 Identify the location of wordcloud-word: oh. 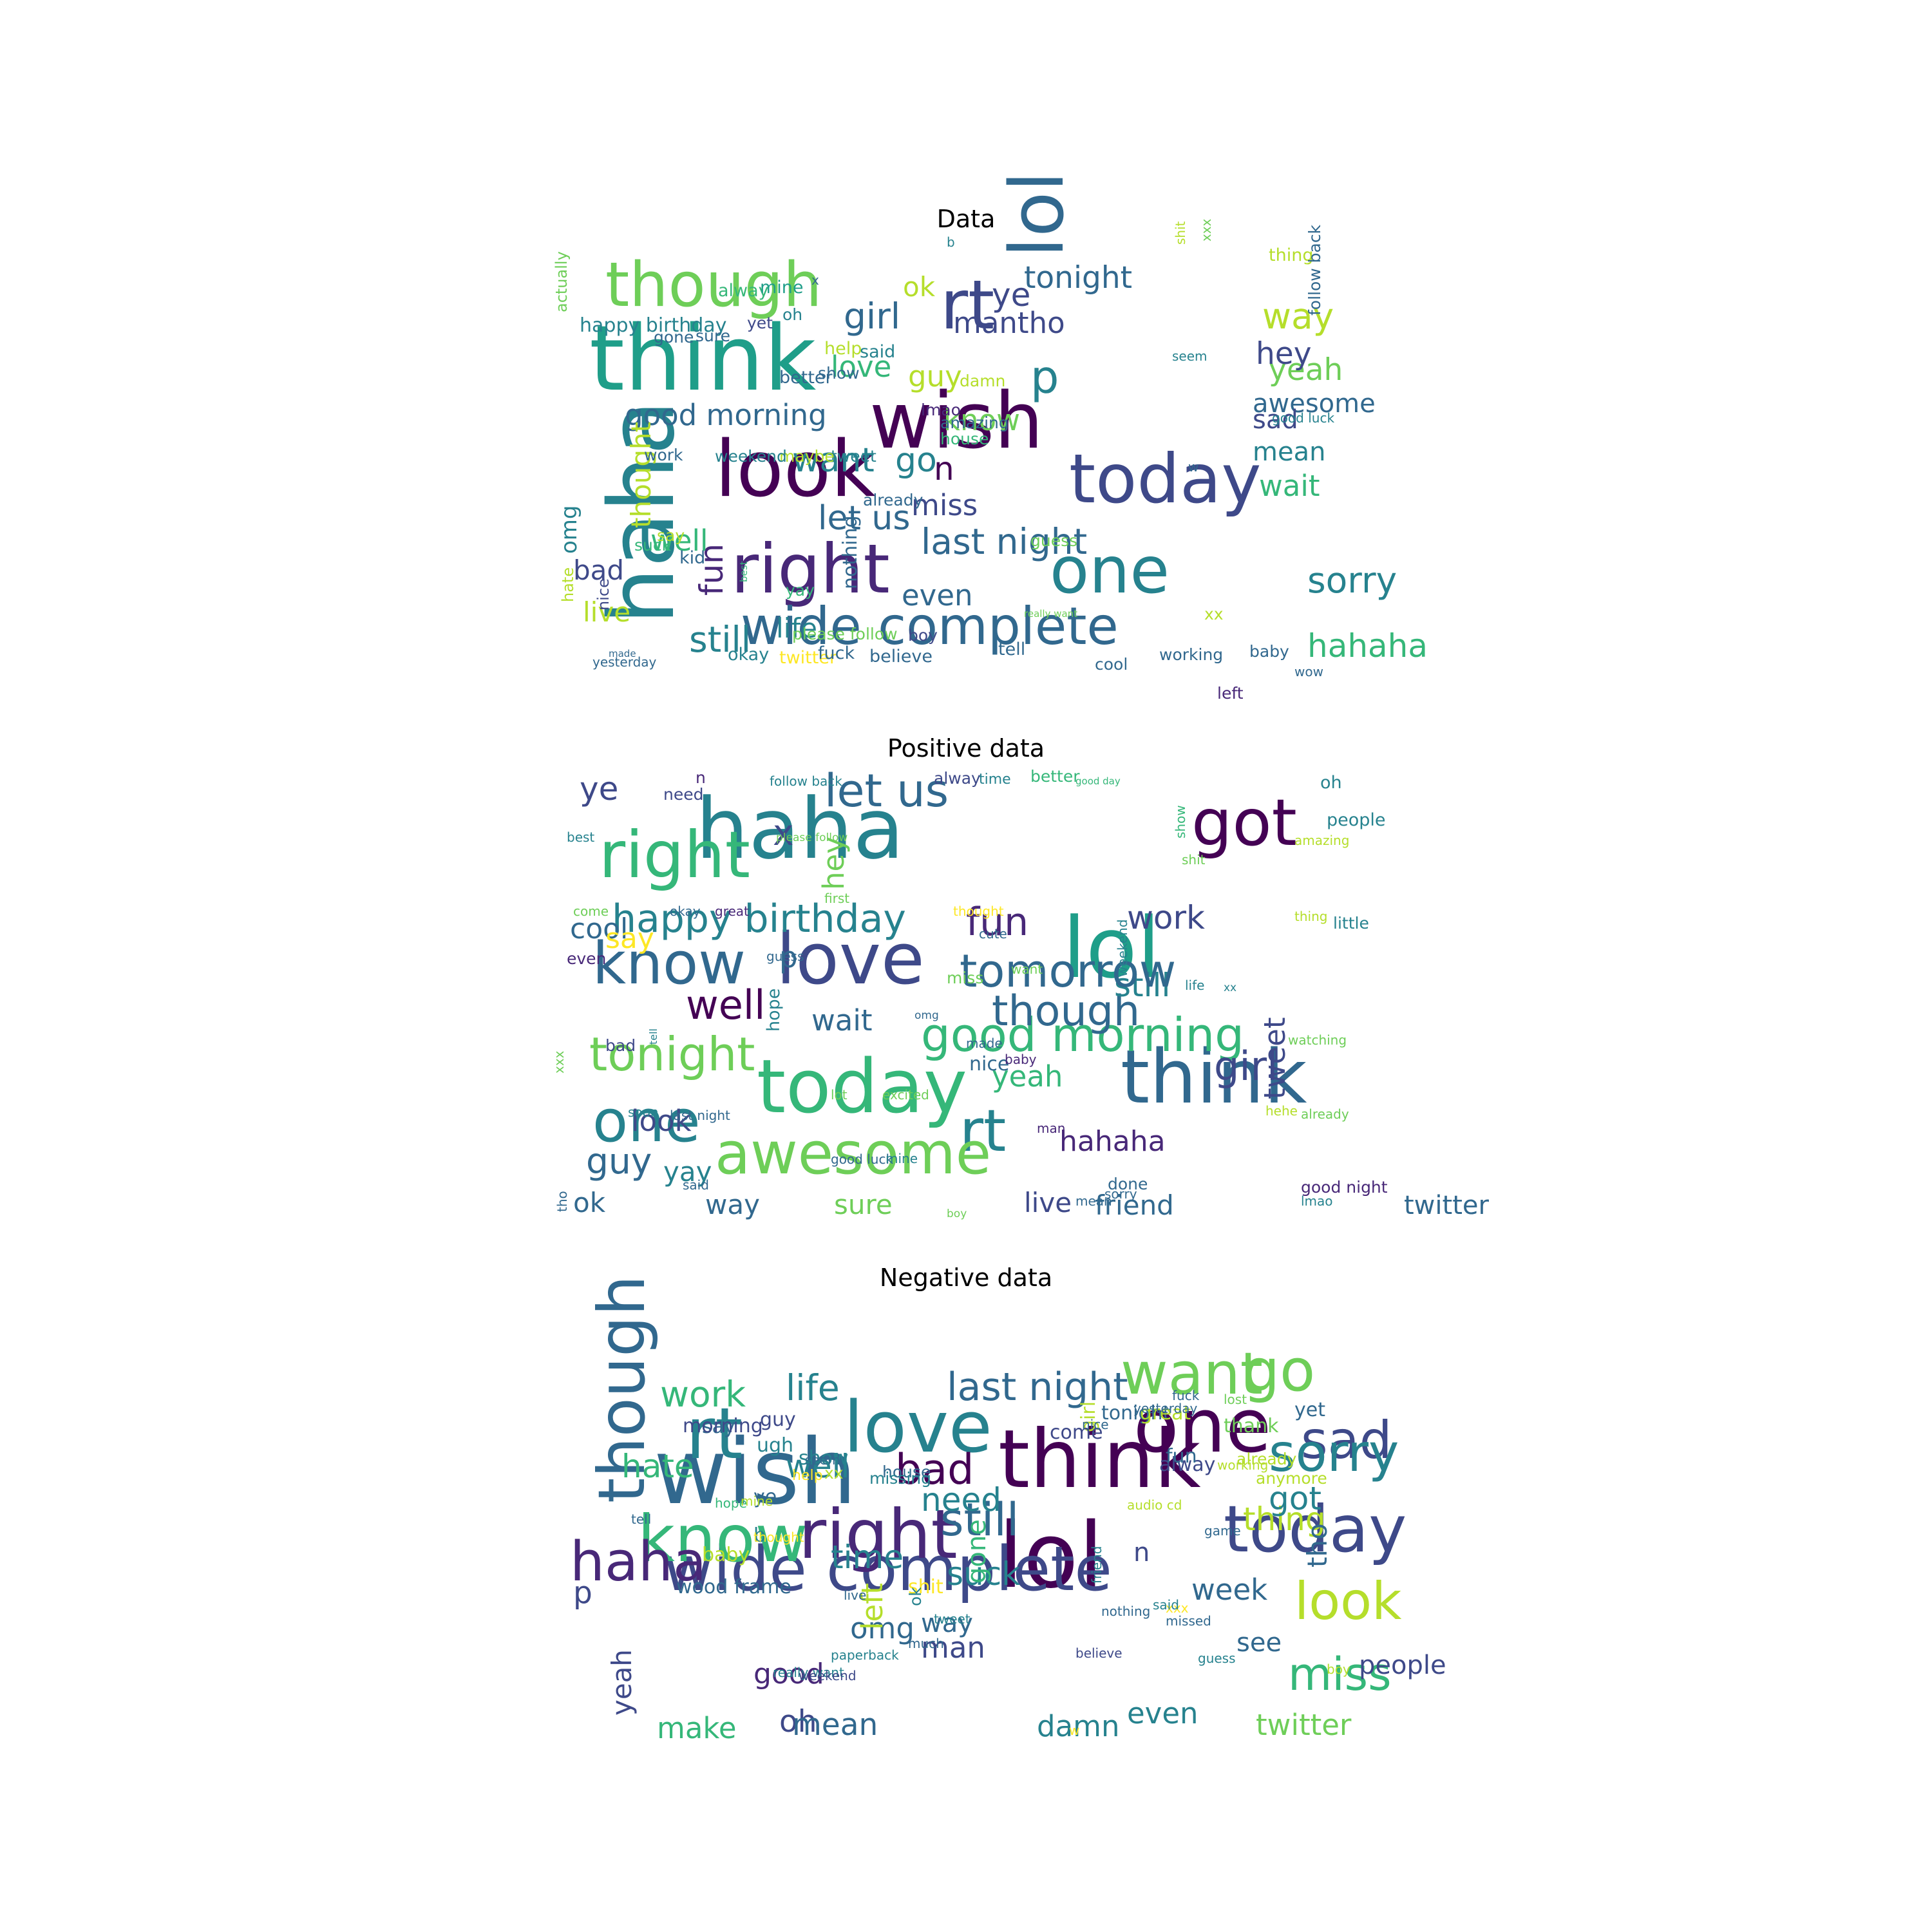
(792, 314).